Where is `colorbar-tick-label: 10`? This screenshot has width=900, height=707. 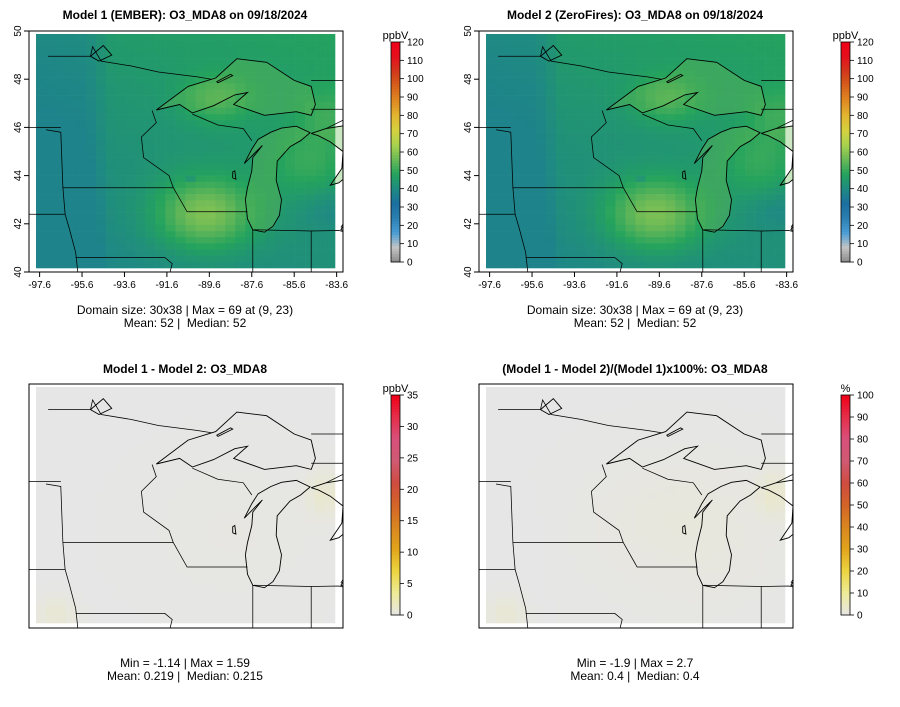 colorbar-tick-label: 10 is located at coordinates (863, 244).